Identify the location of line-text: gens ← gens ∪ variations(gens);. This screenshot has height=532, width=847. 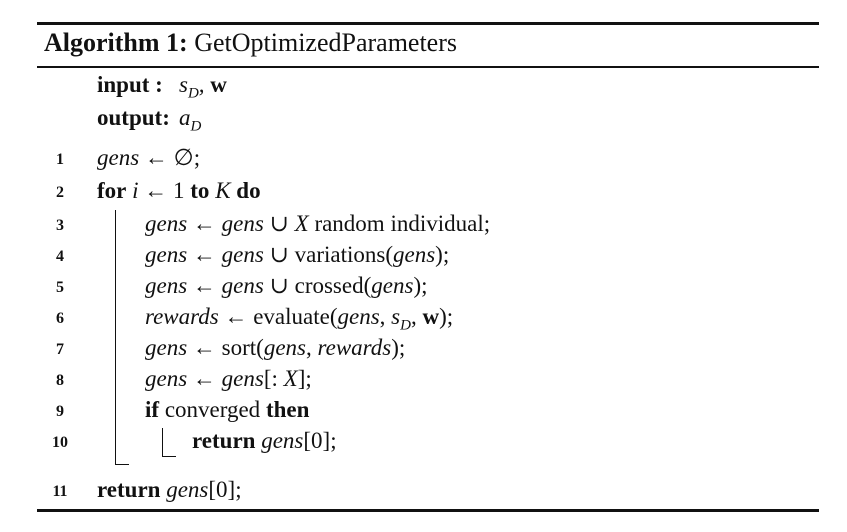
(297, 254).